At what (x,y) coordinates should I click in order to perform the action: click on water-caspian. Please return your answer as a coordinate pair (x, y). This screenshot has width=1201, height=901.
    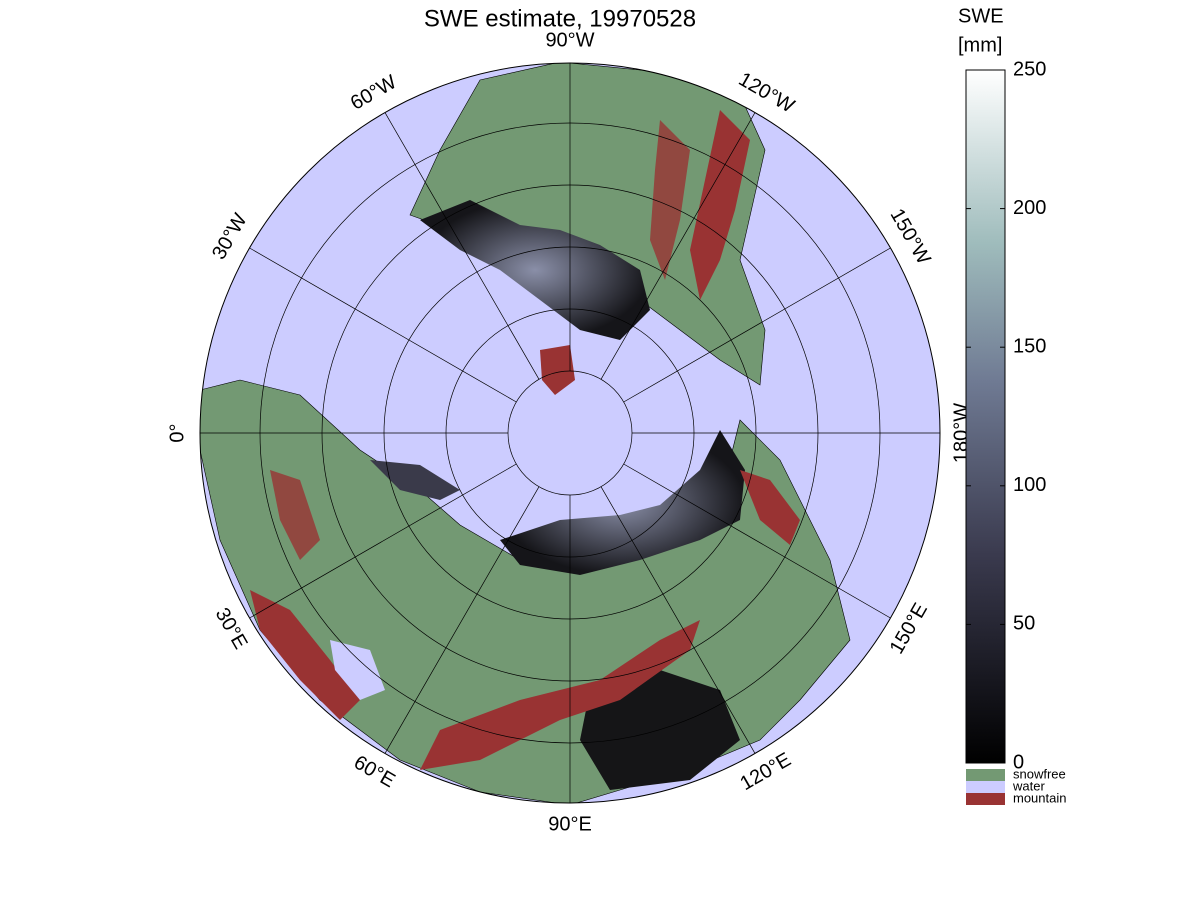
    Looking at the image, I should click on (357, 670).